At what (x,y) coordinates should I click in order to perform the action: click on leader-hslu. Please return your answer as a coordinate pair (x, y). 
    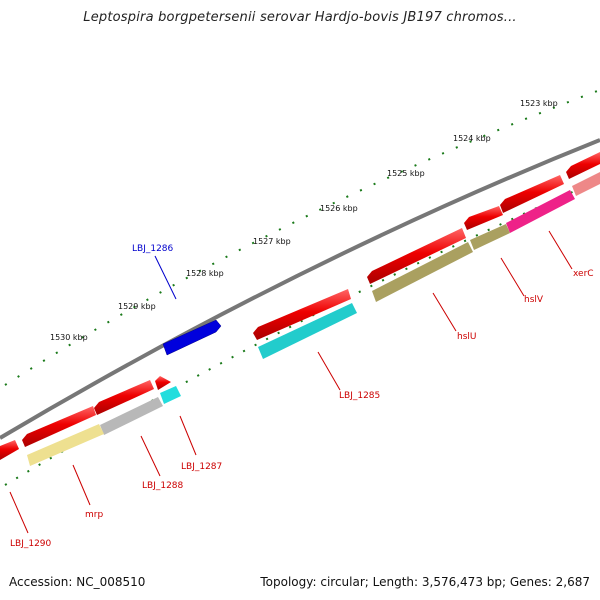
    Looking at the image, I should click on (444, 312).